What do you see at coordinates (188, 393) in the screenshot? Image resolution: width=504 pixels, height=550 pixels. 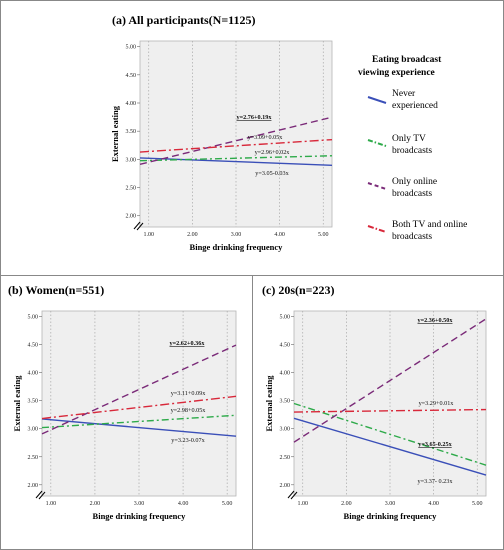 I see `equation-label: y=3.11+0.09x` at bounding box center [188, 393].